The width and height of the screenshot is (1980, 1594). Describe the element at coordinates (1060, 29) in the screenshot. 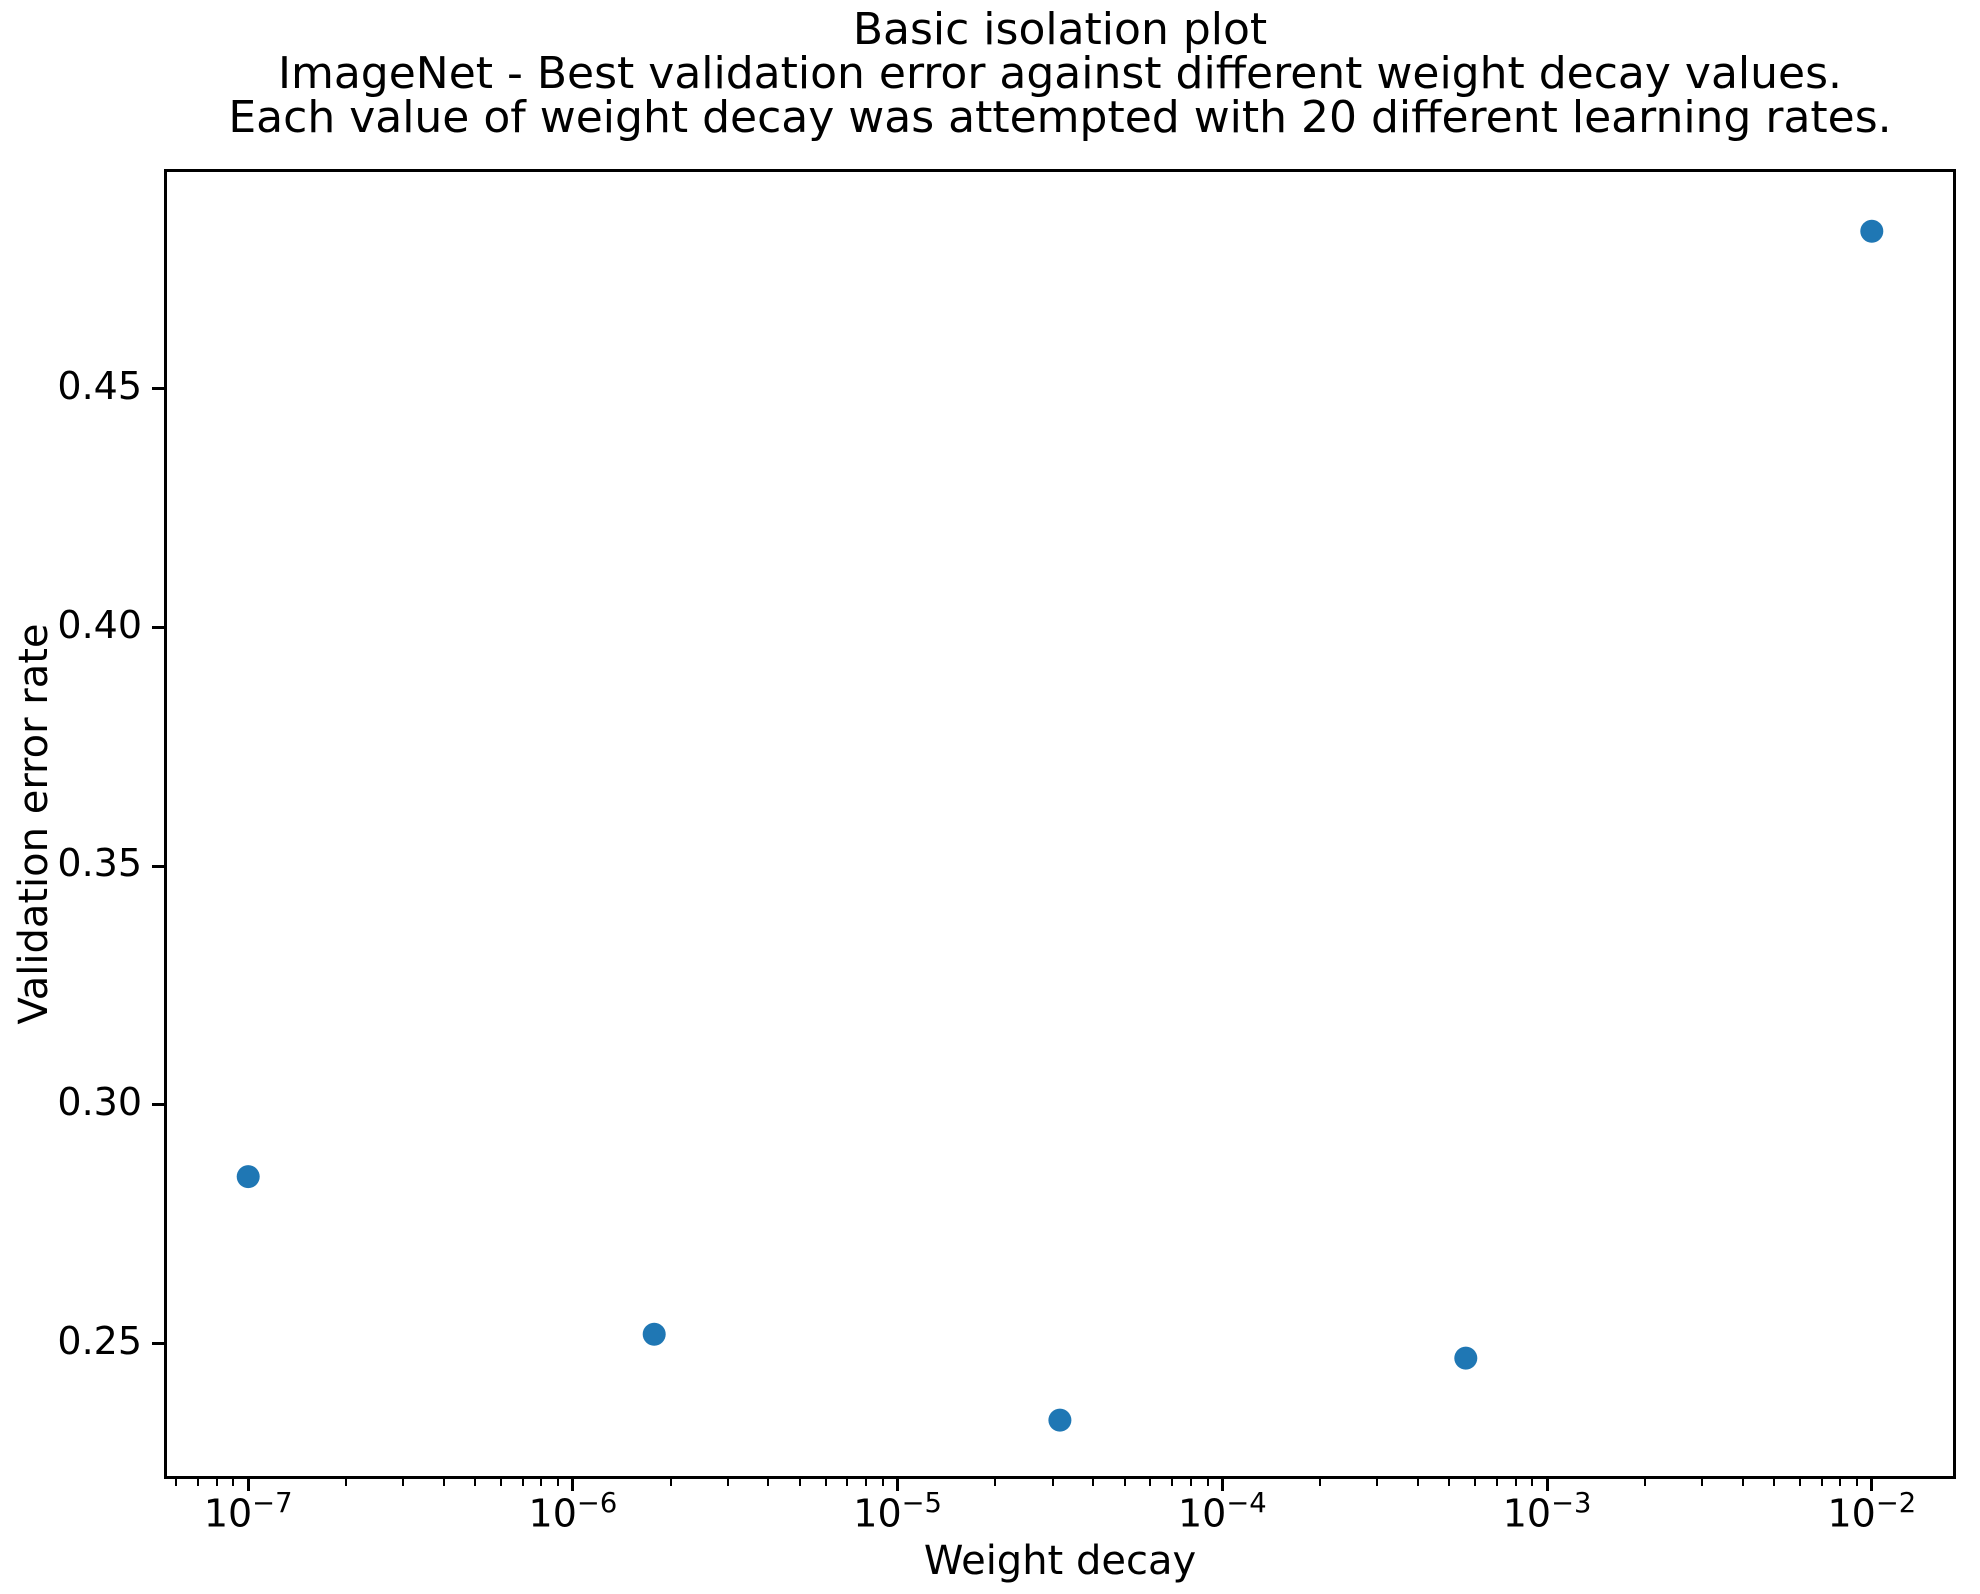

I see `chart-title-line-1: Basic isolation plot` at that location.